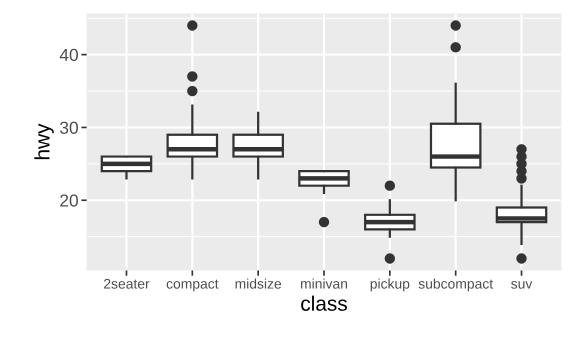 The width and height of the screenshot is (576, 355). Describe the element at coordinates (521, 285) in the screenshot. I see `x-tick-label: suv` at that location.